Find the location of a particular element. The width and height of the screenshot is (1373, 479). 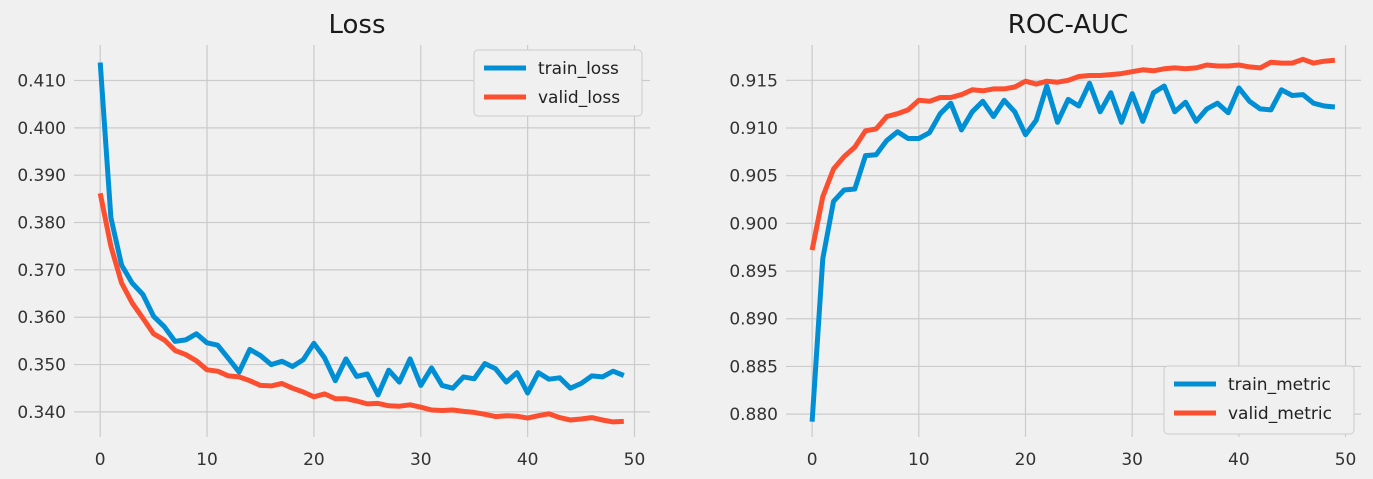

y-tick-label: 0.895 is located at coordinates (753, 272).